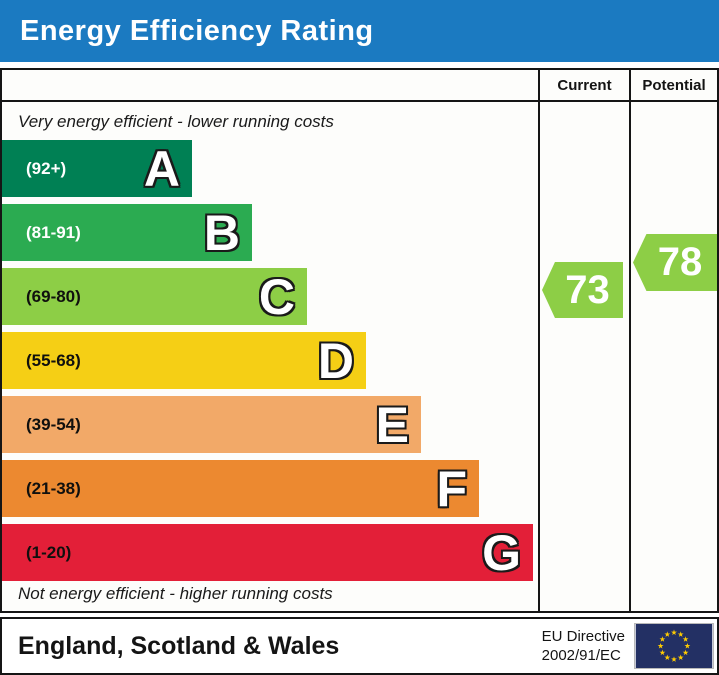 The image size is (719, 675). Describe the element at coordinates (127, 232) in the screenshot. I see `band-bar: (81-91) B` at that location.